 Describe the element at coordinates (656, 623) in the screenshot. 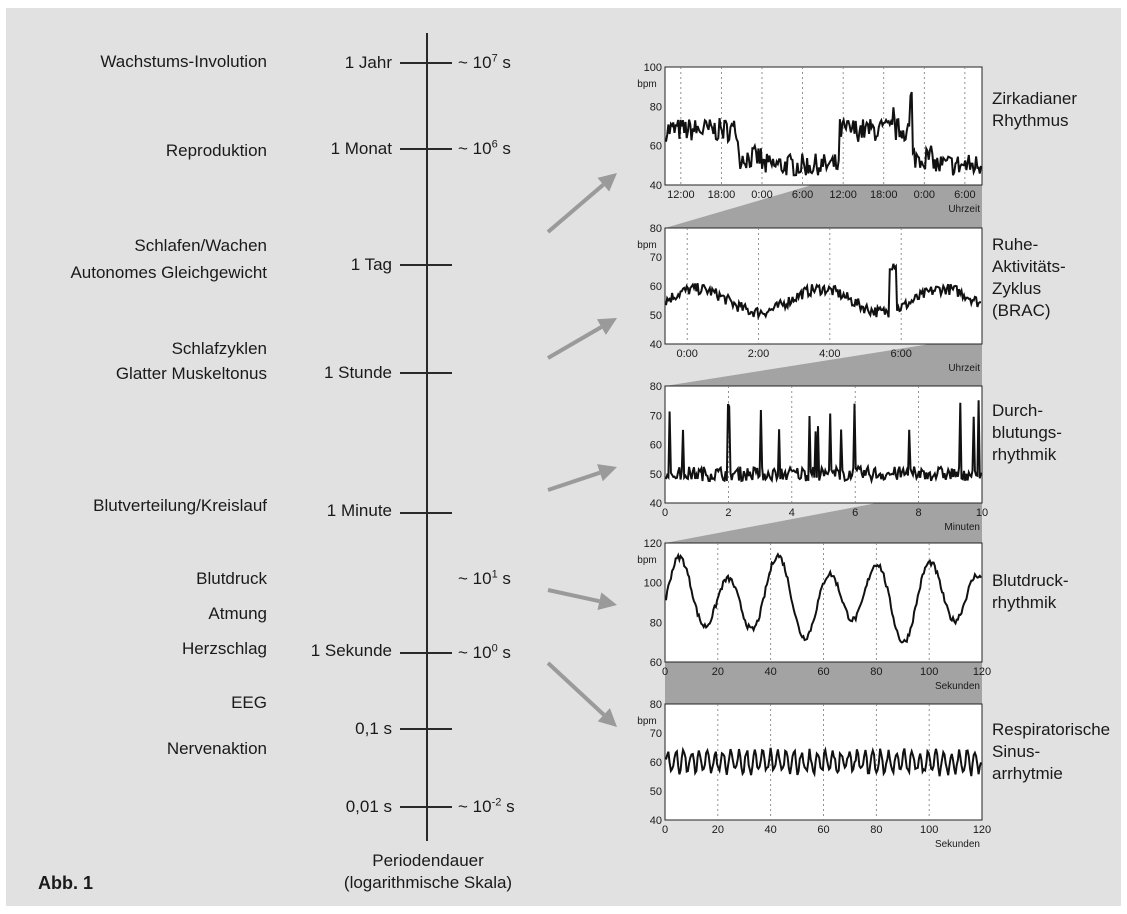

I see `y-tick-blutdruck-1: 80` at that location.